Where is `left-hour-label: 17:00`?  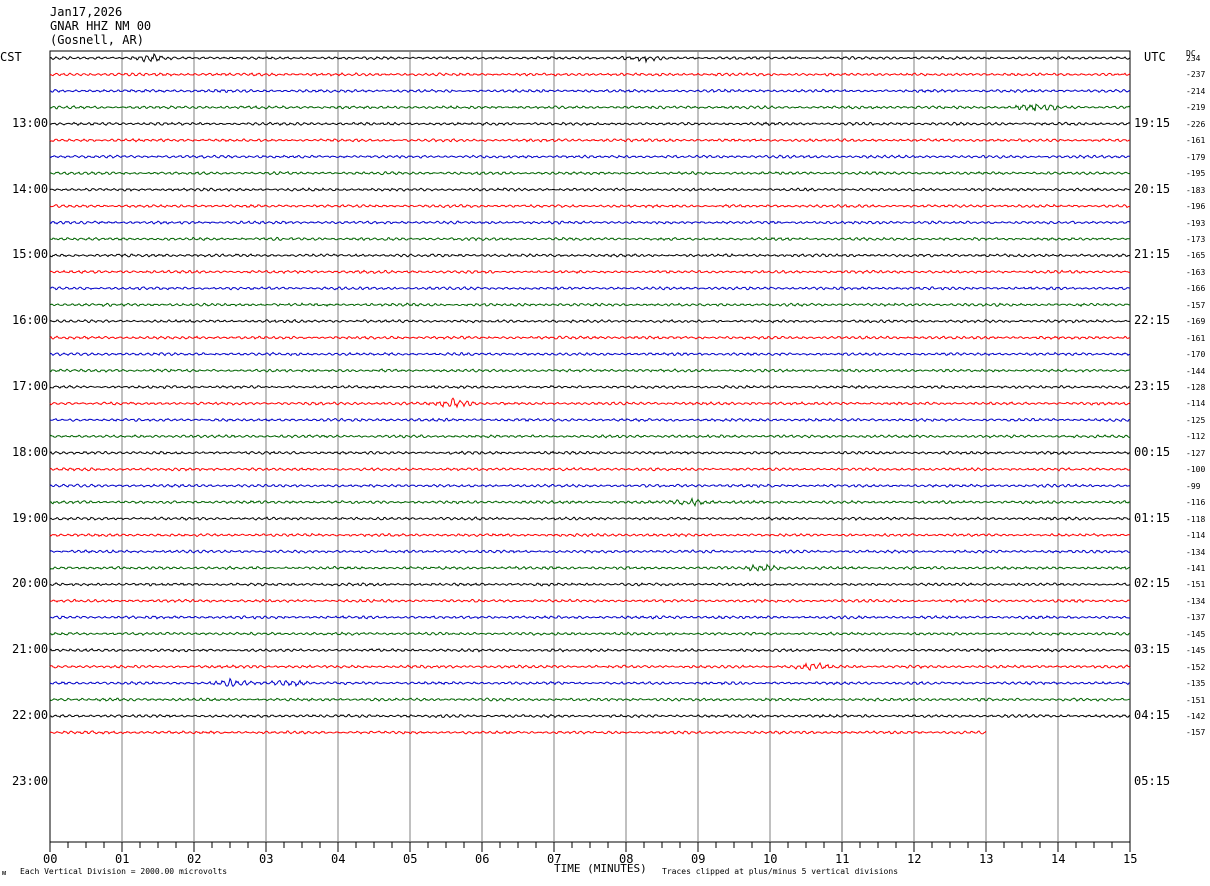
left-hour-label: 17:00 is located at coordinates (30, 386).